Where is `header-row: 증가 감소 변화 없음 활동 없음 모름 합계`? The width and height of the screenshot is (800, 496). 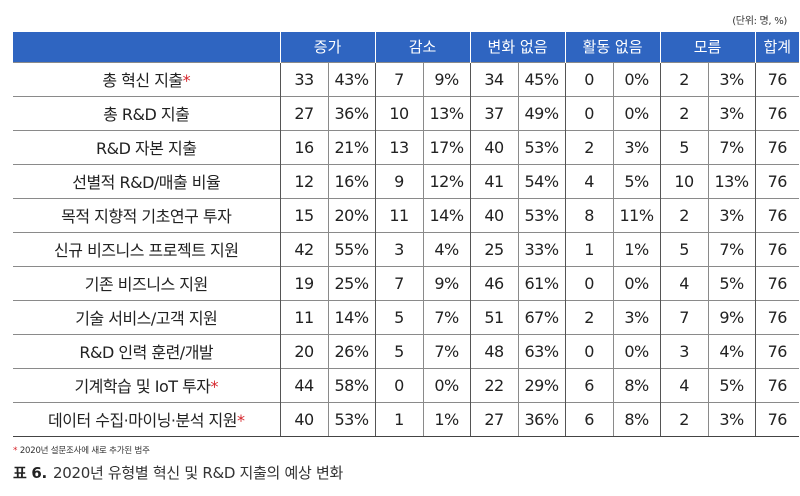 header-row: 증가 감소 변화 없음 활동 없음 모름 합계 is located at coordinates (406, 47).